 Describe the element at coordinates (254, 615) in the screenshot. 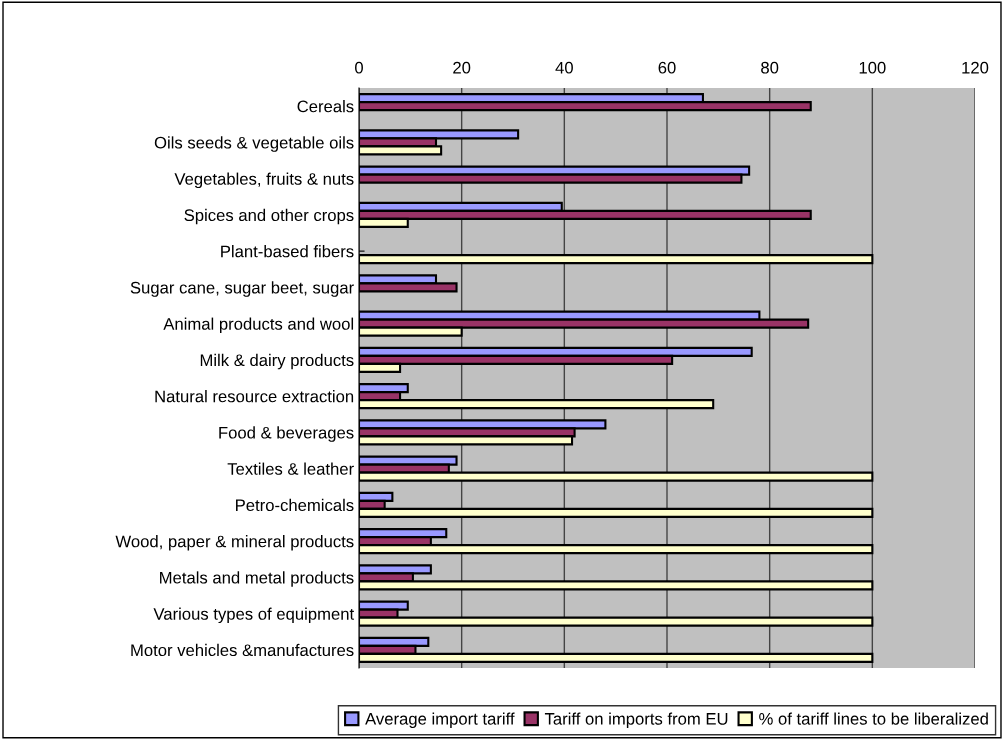

I see `y-tick-label: Various types of equipment` at that location.